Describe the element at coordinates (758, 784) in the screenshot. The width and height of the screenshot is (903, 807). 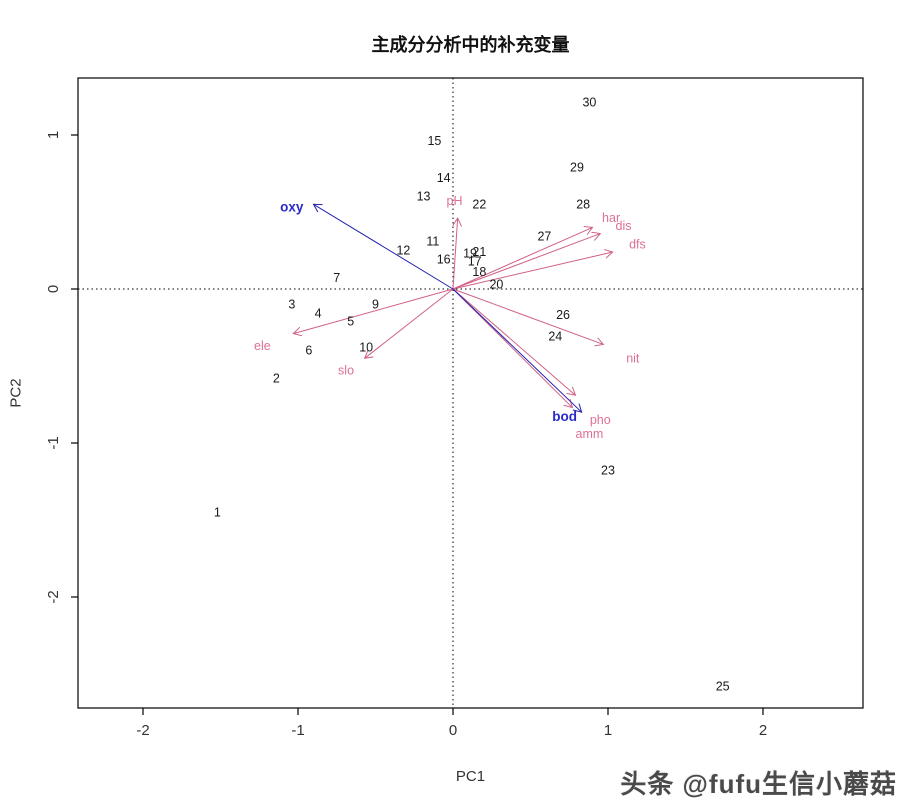
I see `watermark: 头条 @fufu生信小蘑菇` at that location.